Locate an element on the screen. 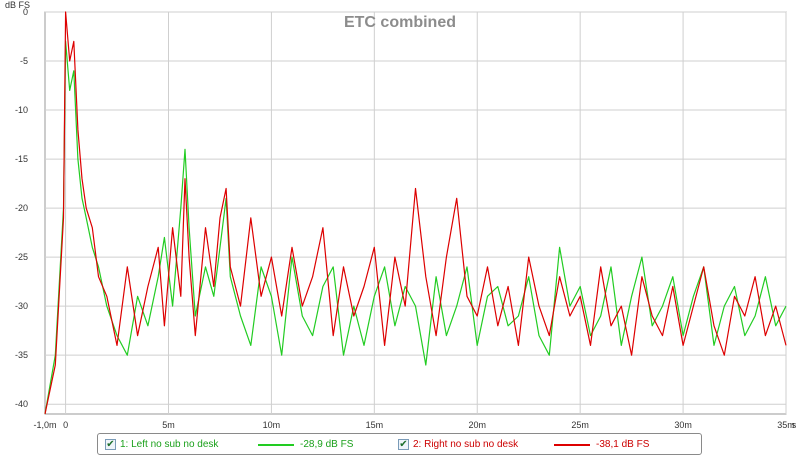 The image size is (800, 459). y-tick-label: -30 is located at coordinates (21, 306).